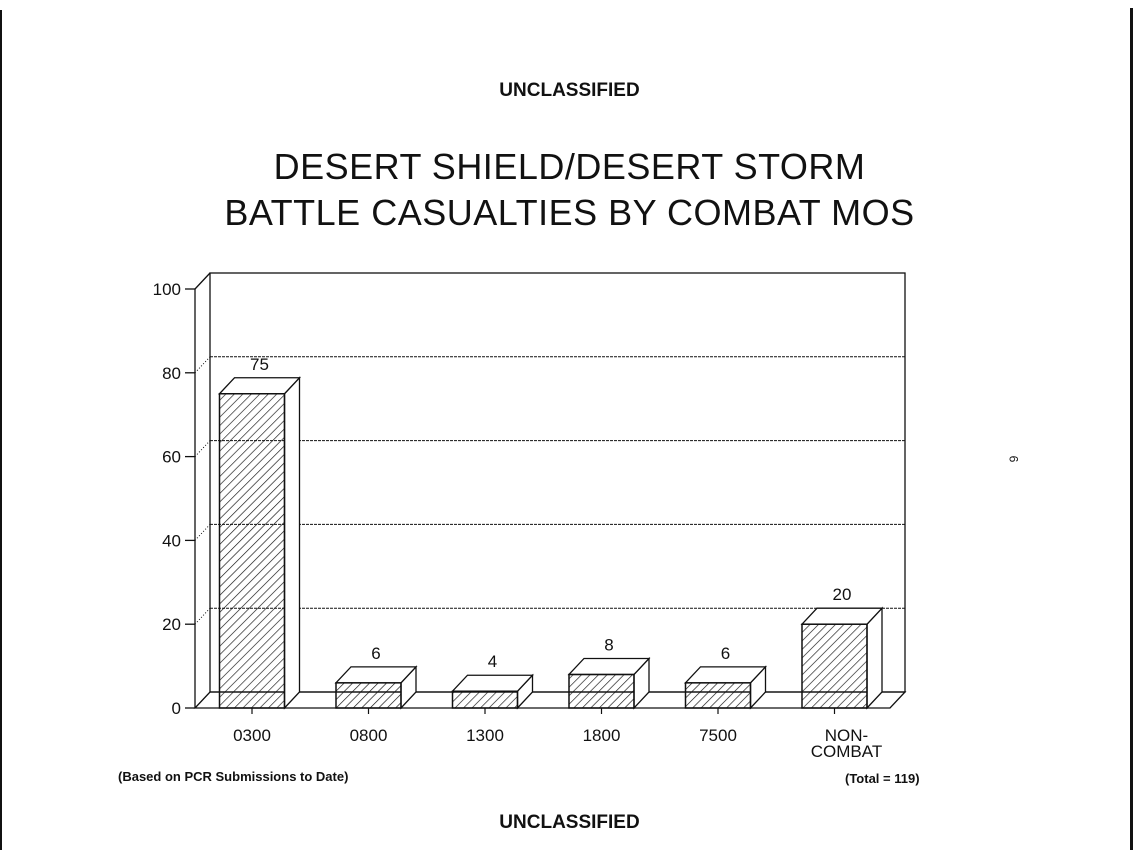 The height and width of the screenshot is (850, 1139). I want to click on y-tick-label: 0, so click(176, 708).